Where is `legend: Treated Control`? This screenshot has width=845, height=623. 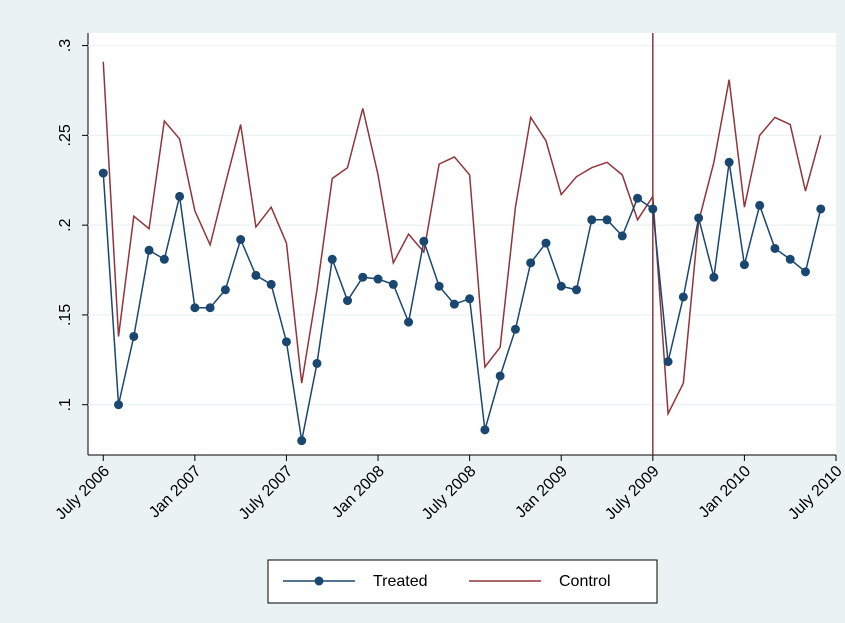
legend: Treated Control is located at coordinates (462, 581).